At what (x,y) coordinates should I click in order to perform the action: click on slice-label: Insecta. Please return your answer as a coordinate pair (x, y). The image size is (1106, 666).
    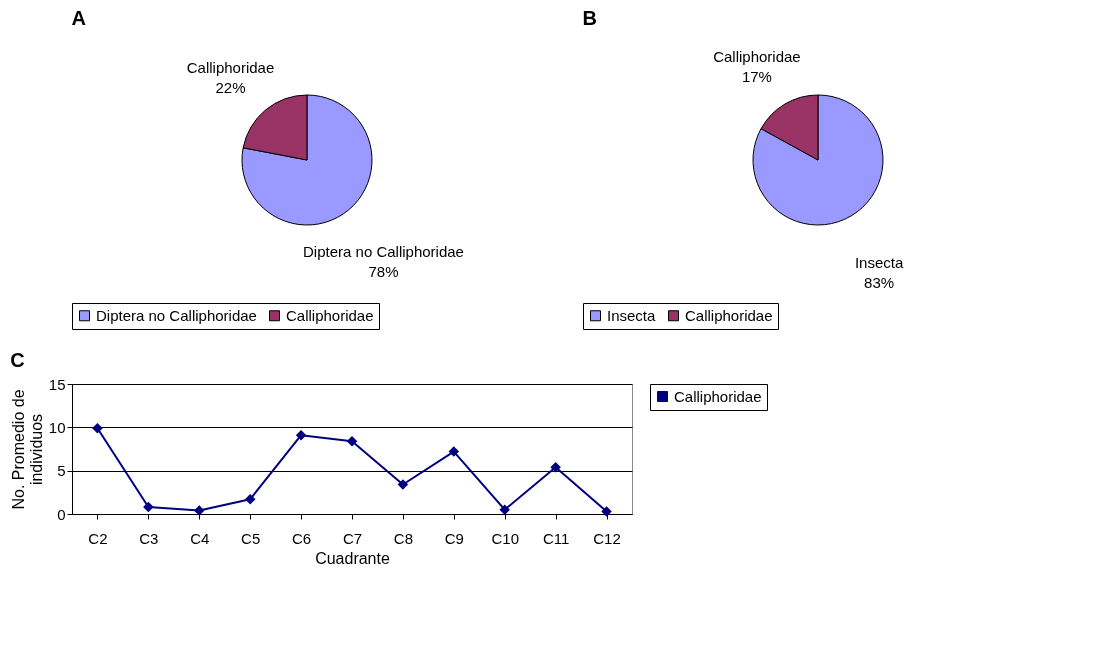
    Looking at the image, I should click on (879, 263).